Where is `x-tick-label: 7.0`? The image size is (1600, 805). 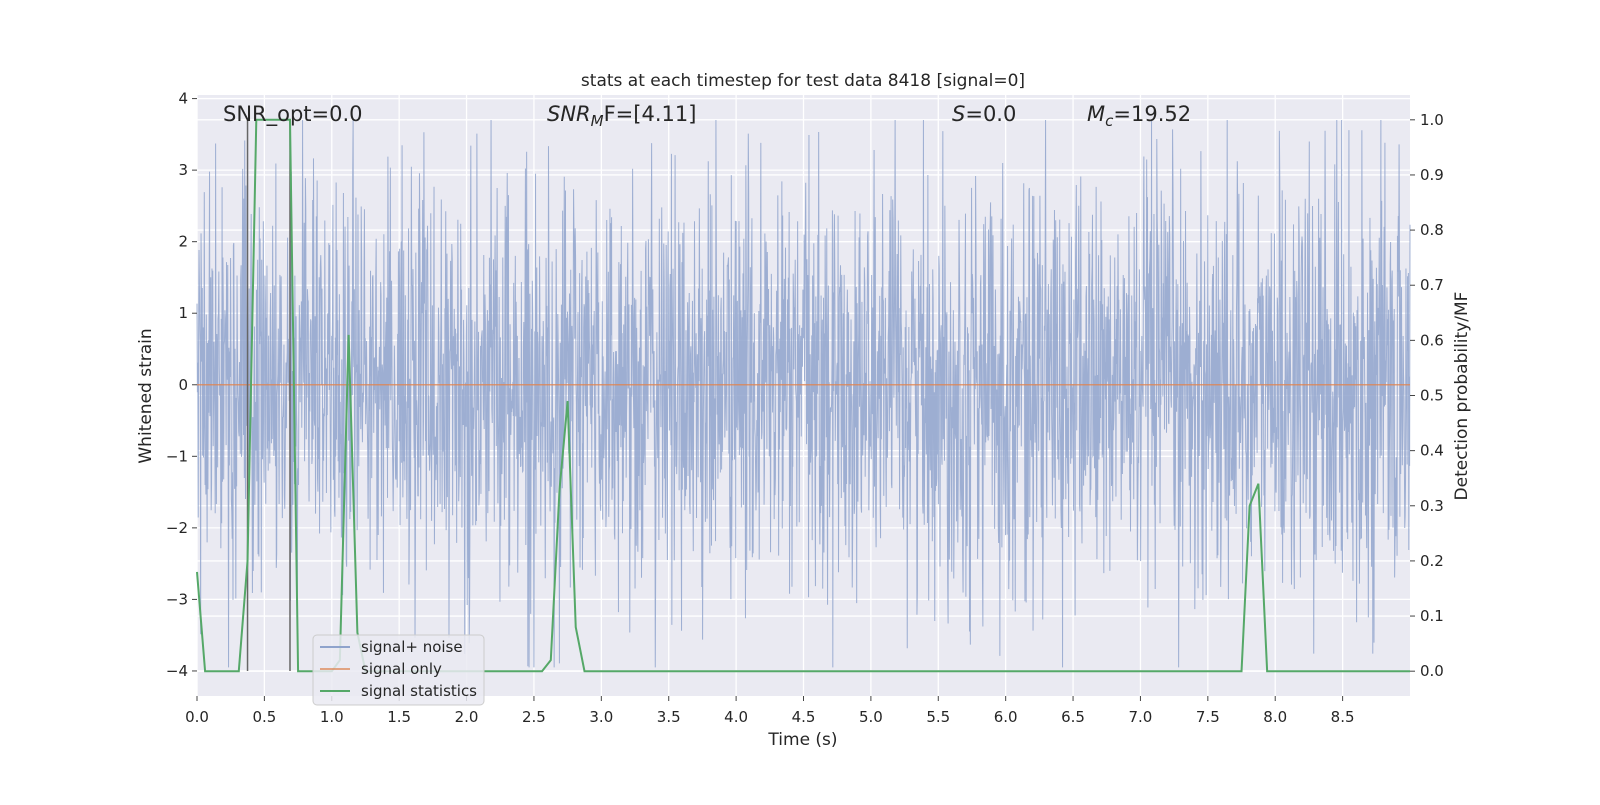 x-tick-label: 7.0 is located at coordinates (1141, 717).